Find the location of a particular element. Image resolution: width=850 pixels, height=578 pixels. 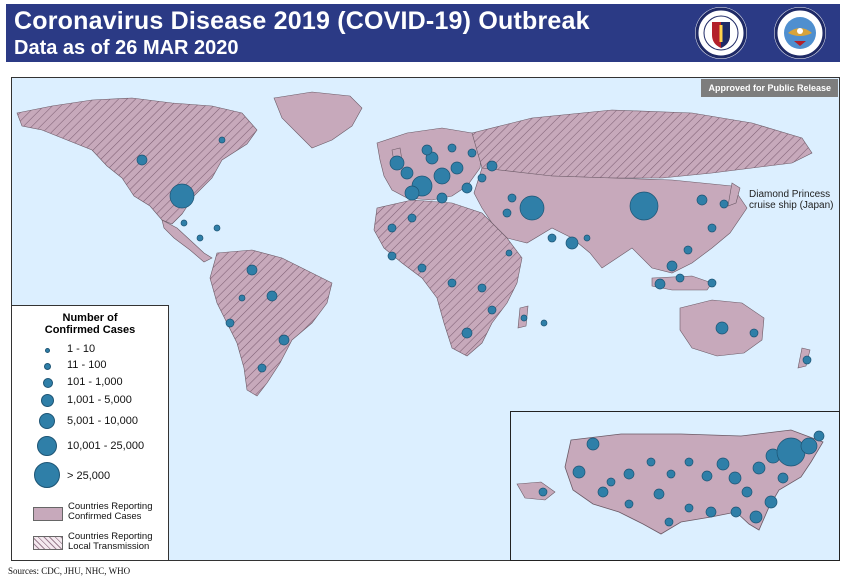

legend-title: Number of Confirmed Cases is located at coordinates (90, 324).